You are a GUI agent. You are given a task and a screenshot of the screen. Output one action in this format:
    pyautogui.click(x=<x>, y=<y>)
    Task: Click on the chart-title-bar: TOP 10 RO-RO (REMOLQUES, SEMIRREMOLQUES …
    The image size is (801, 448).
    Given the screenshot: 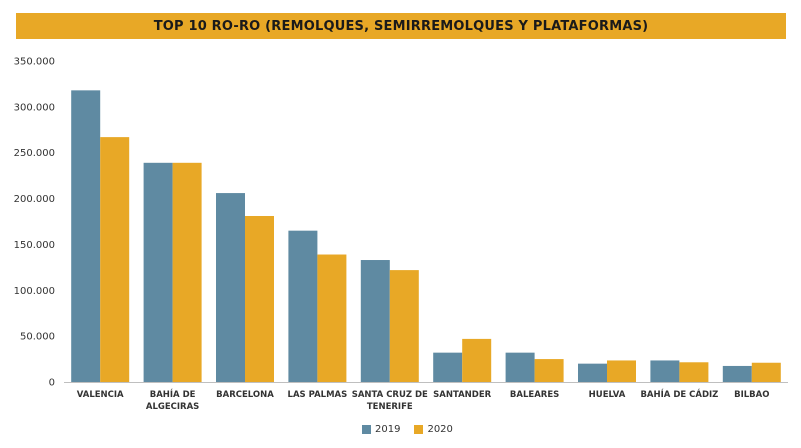 What is the action you would take?
    pyautogui.click(x=401, y=26)
    